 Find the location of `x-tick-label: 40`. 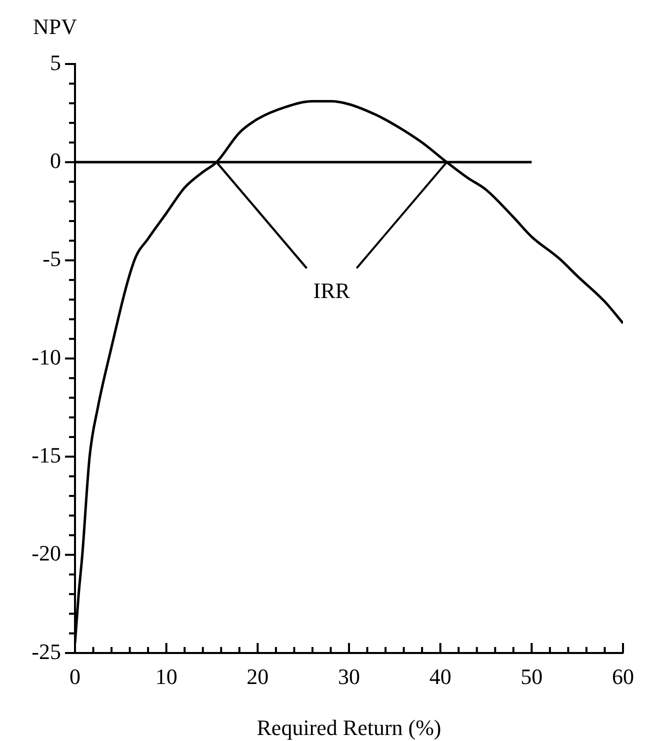

x-tick-label: 40 is located at coordinates (440, 676).